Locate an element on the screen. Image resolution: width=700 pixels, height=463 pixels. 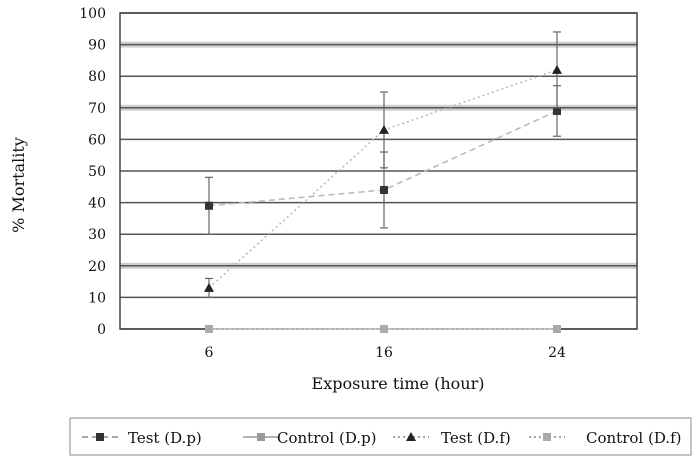
x-tick-labels: 6 16 24 is located at coordinates (385, 353).